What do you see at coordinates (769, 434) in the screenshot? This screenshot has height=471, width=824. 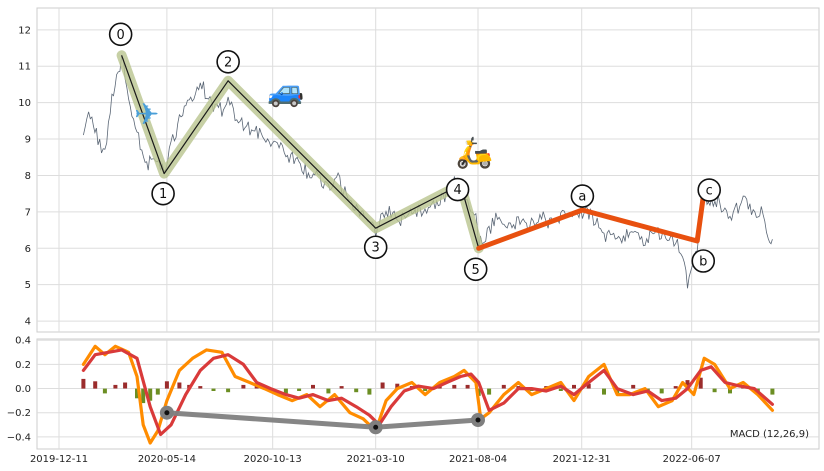 I see `macd-annotation: MACD (12,26,9)` at bounding box center [769, 434].